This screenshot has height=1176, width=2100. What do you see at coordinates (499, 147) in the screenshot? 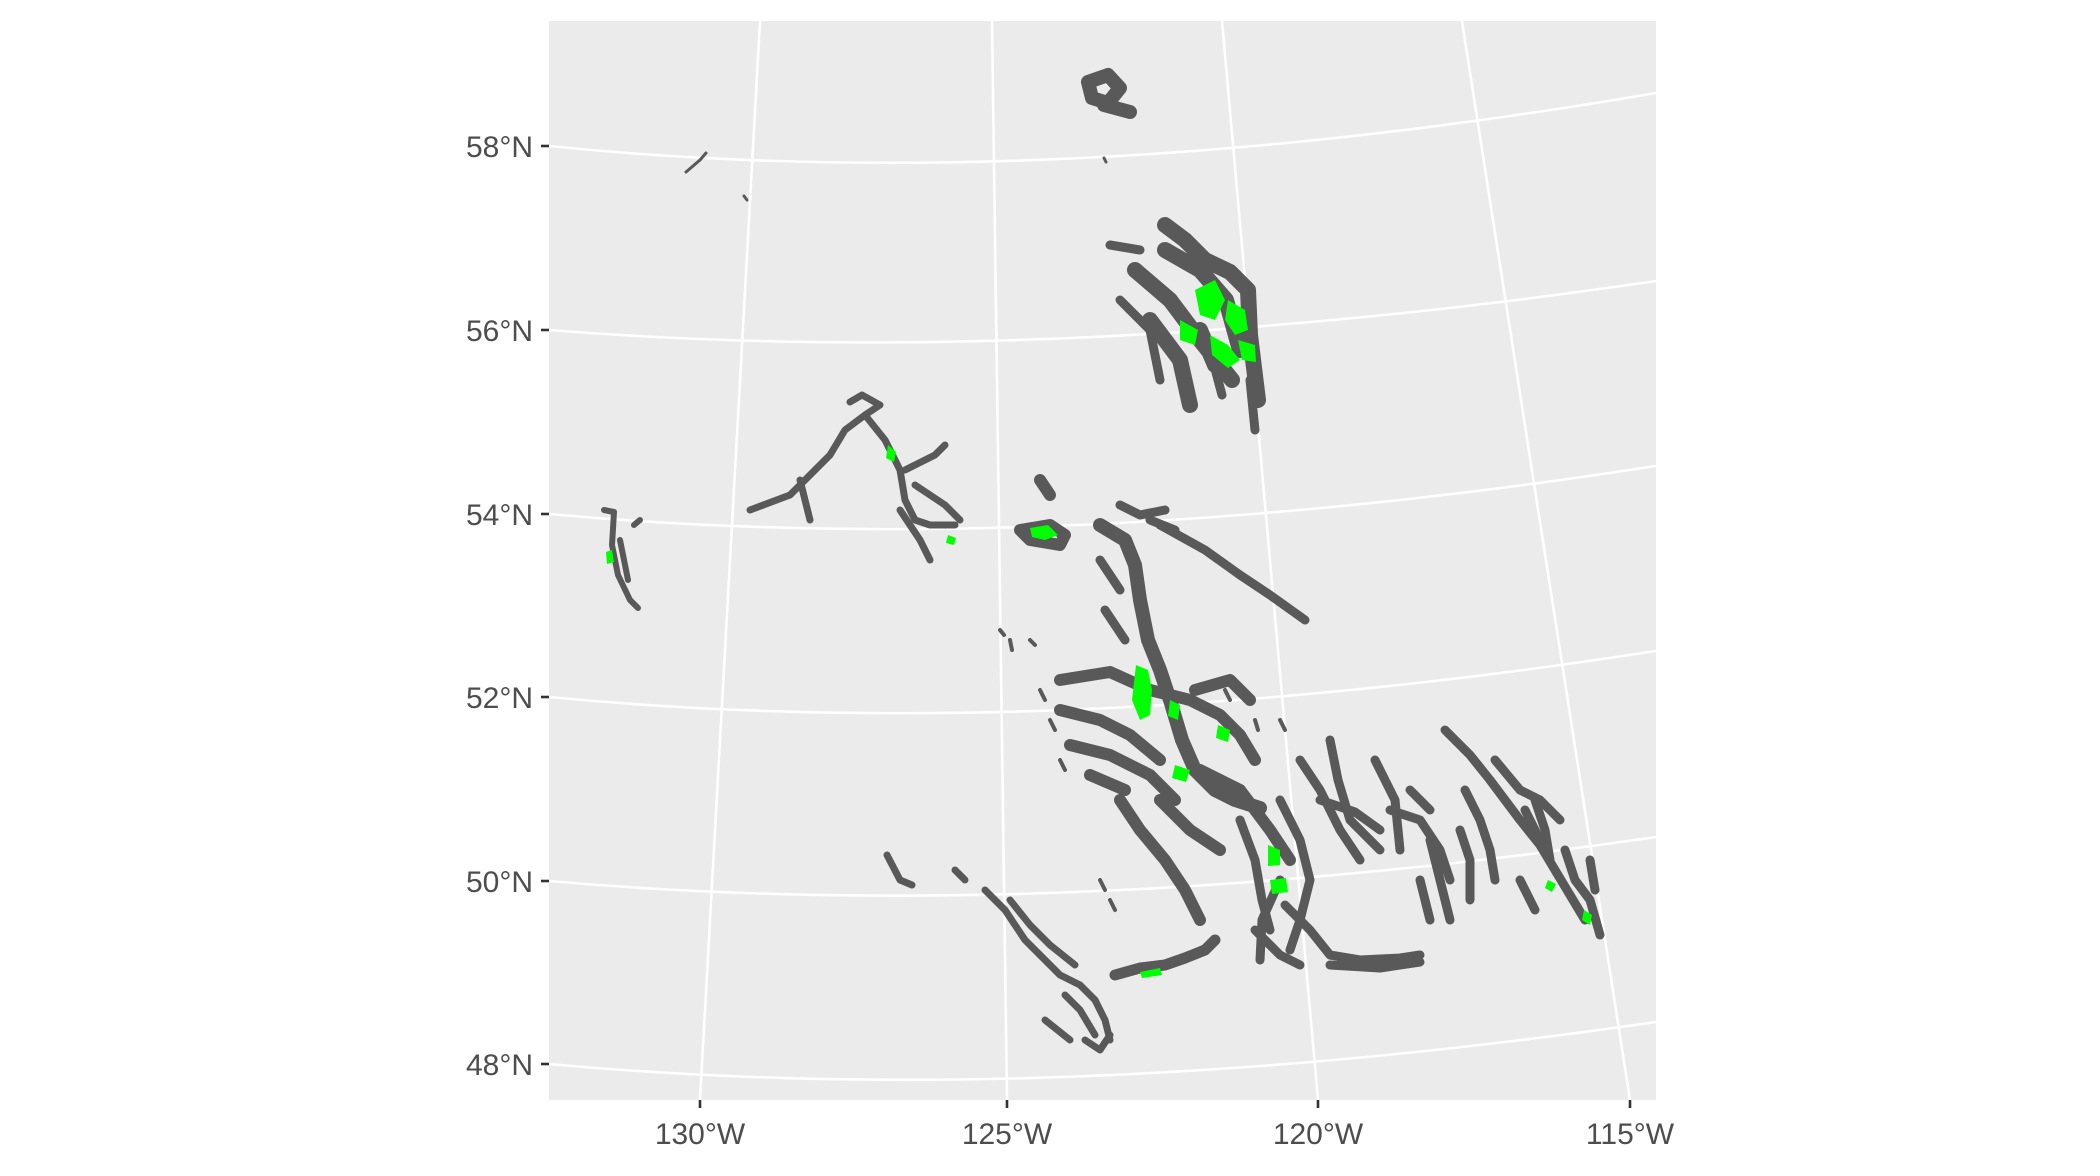
I see `y-tick-label: 58°N` at bounding box center [499, 147].